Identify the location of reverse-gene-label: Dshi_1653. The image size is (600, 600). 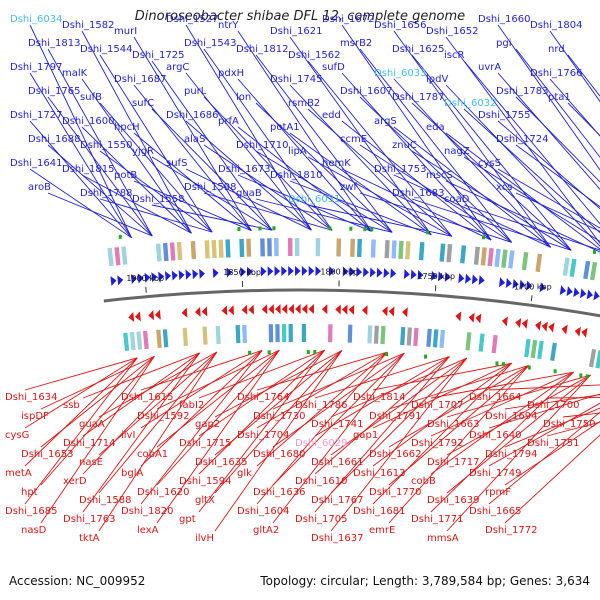
(47, 454).